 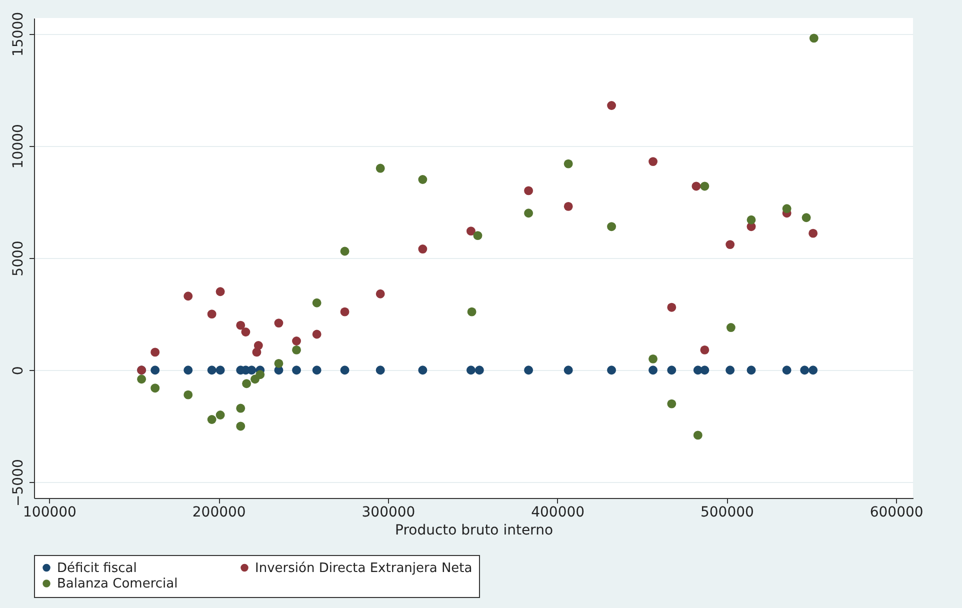 I want to click on legend-label: Déficit fiscal, so click(x=97, y=568).